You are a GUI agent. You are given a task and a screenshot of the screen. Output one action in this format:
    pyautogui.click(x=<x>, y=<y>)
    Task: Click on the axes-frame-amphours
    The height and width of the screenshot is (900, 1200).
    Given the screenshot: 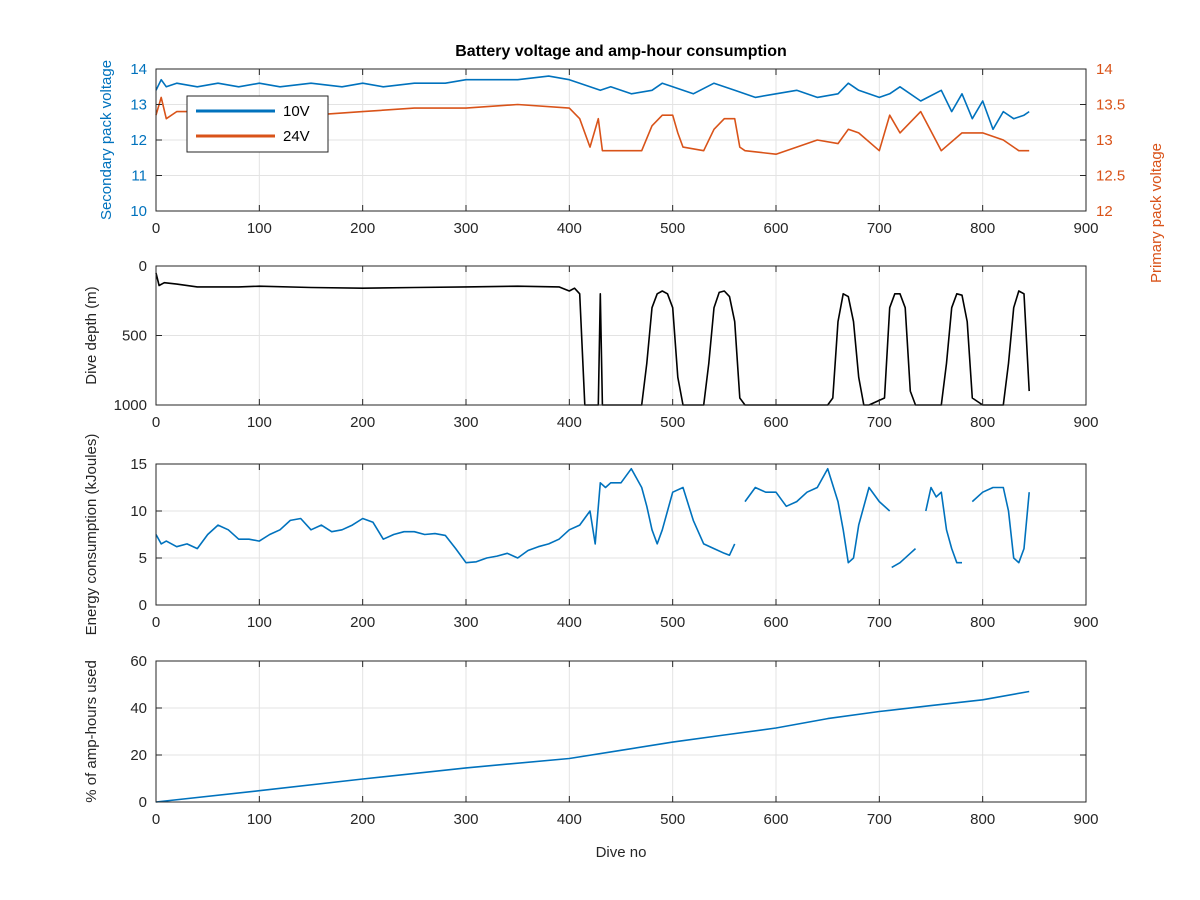 What is the action you would take?
    pyautogui.click(x=621, y=731)
    